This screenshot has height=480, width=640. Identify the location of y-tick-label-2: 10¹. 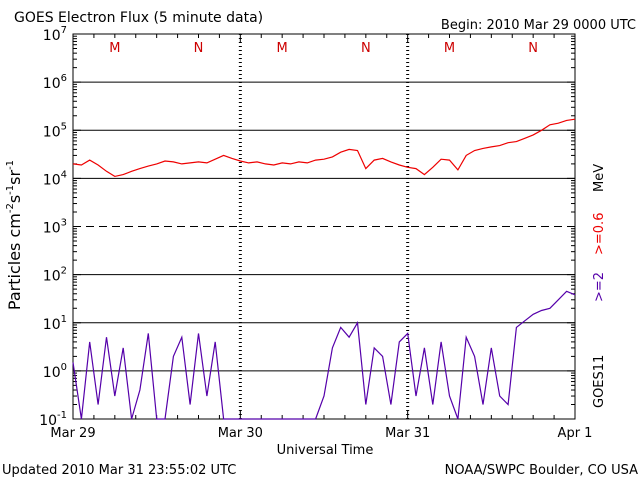
(55, 323).